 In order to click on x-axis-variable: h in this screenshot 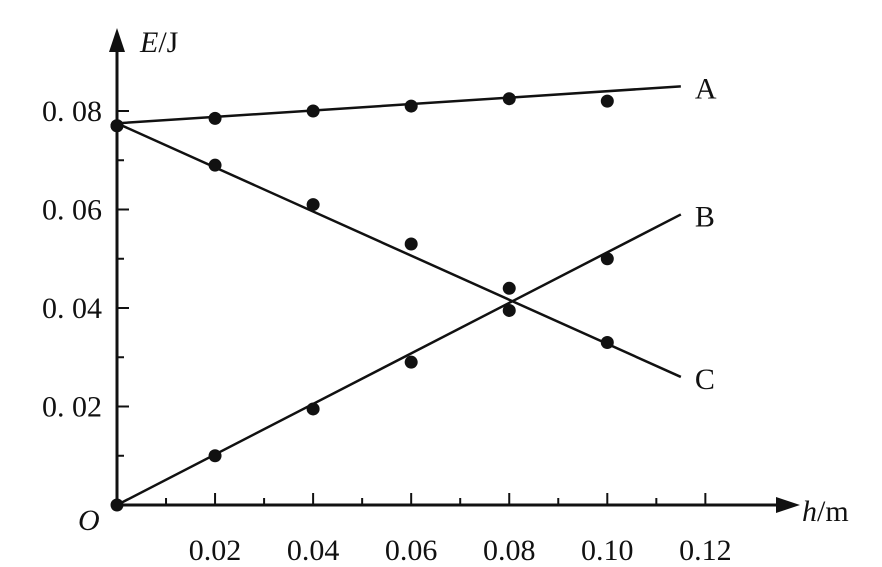, I will do `click(809, 511)`.